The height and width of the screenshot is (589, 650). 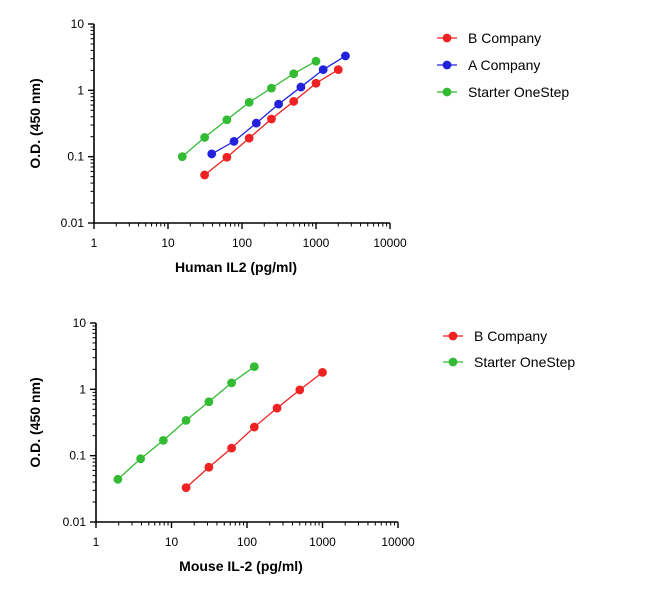 I want to click on x-axis-title: Human IL2 (pg/ml), so click(x=236, y=267).